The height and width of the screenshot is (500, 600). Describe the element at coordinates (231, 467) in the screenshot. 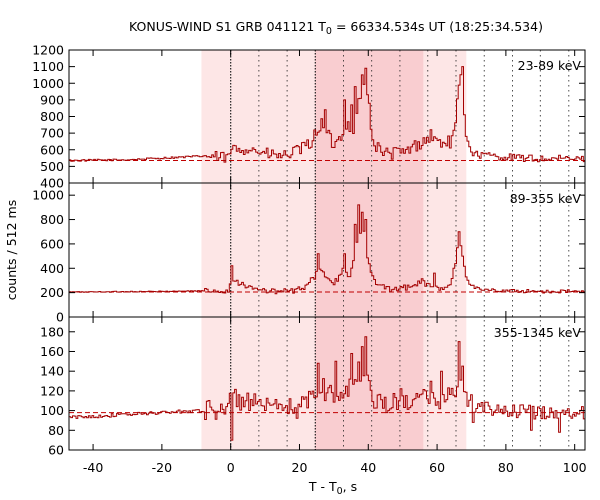

I see `x-tick-label: 0` at that location.